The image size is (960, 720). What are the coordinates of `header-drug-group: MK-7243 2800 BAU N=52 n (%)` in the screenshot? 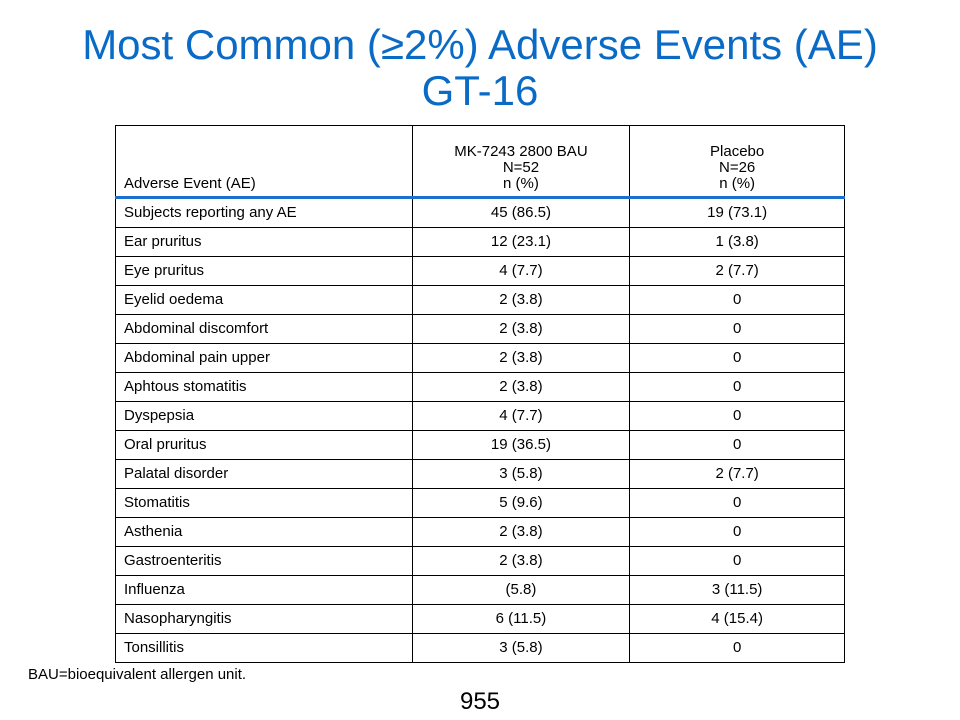 It's located at (521, 162).